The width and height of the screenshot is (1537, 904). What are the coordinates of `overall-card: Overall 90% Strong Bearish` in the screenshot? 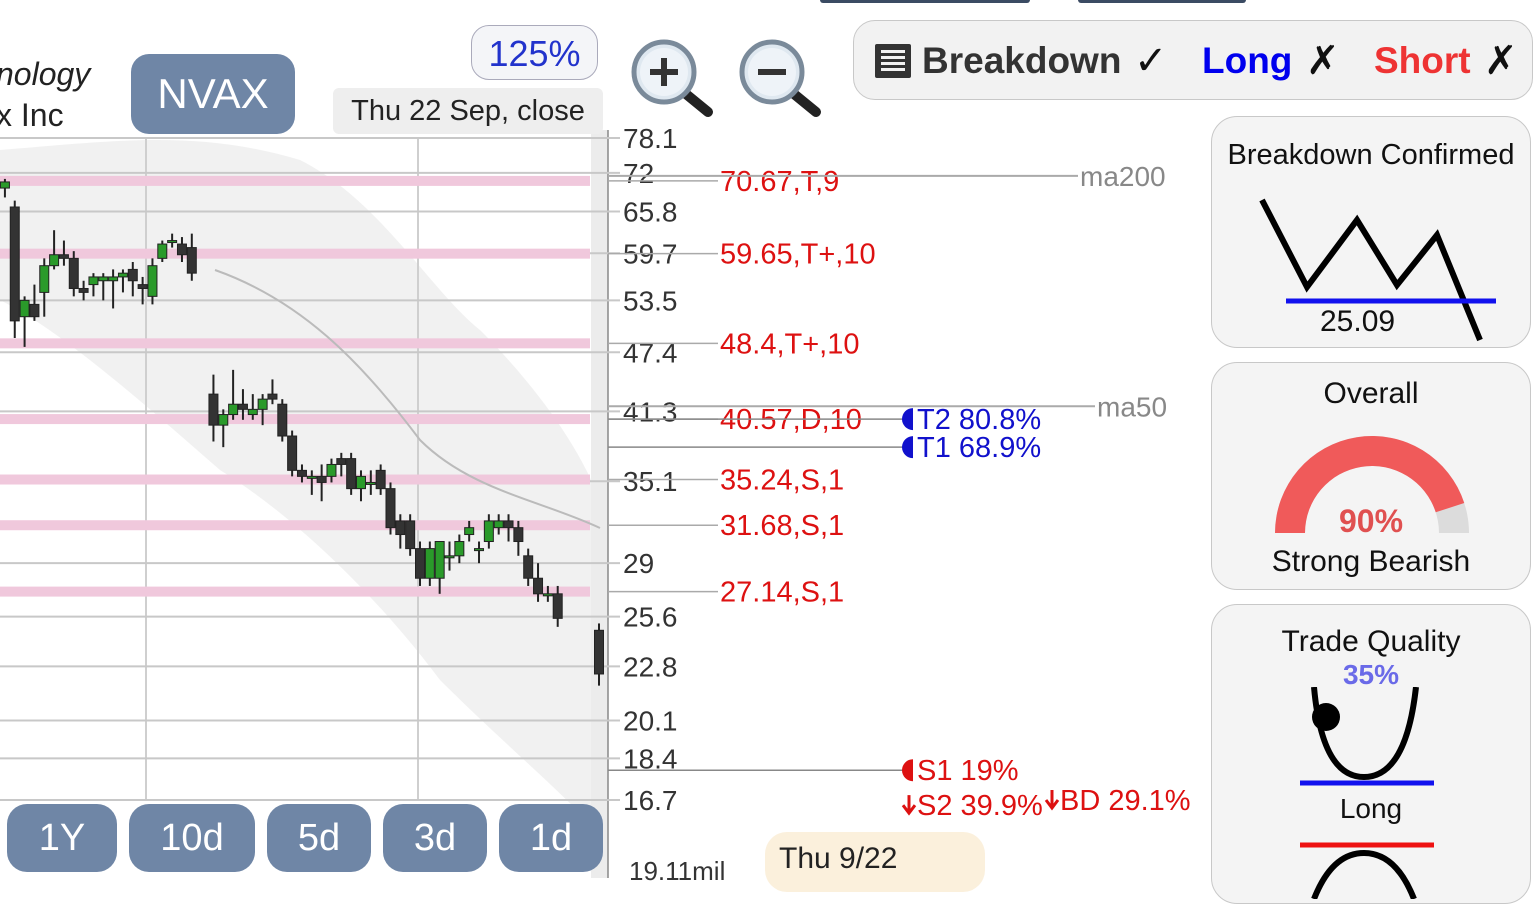 It's located at (1371, 476).